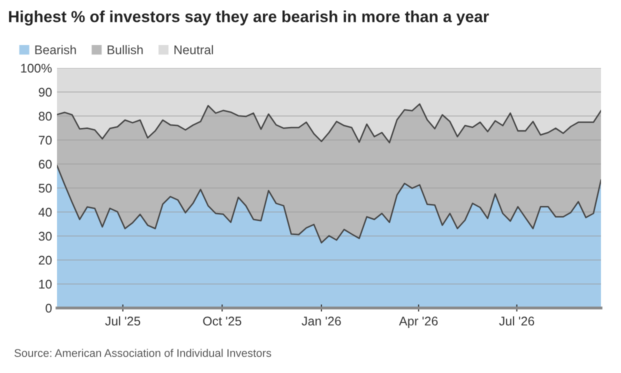 This screenshot has height=373, width=621. Describe the element at coordinates (55, 49) in the screenshot. I see `legend-label: Bearish` at that location.